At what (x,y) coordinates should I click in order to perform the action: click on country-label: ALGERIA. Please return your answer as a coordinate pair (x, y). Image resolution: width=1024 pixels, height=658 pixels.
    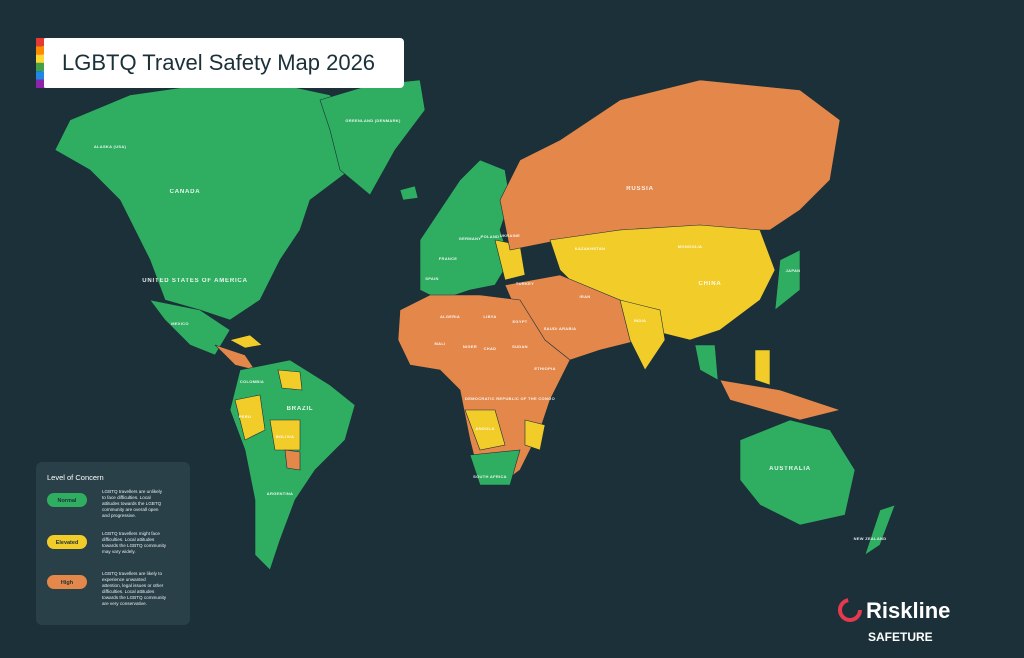
    Looking at the image, I should click on (450, 316).